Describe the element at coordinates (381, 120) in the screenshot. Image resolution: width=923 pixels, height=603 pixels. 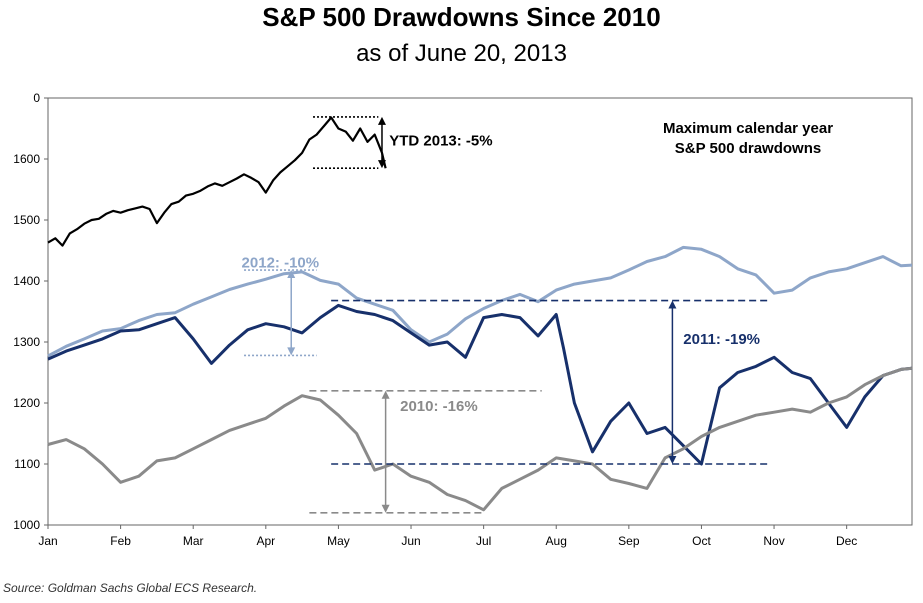
I see `ytd-2013-arrow-head-top` at that location.